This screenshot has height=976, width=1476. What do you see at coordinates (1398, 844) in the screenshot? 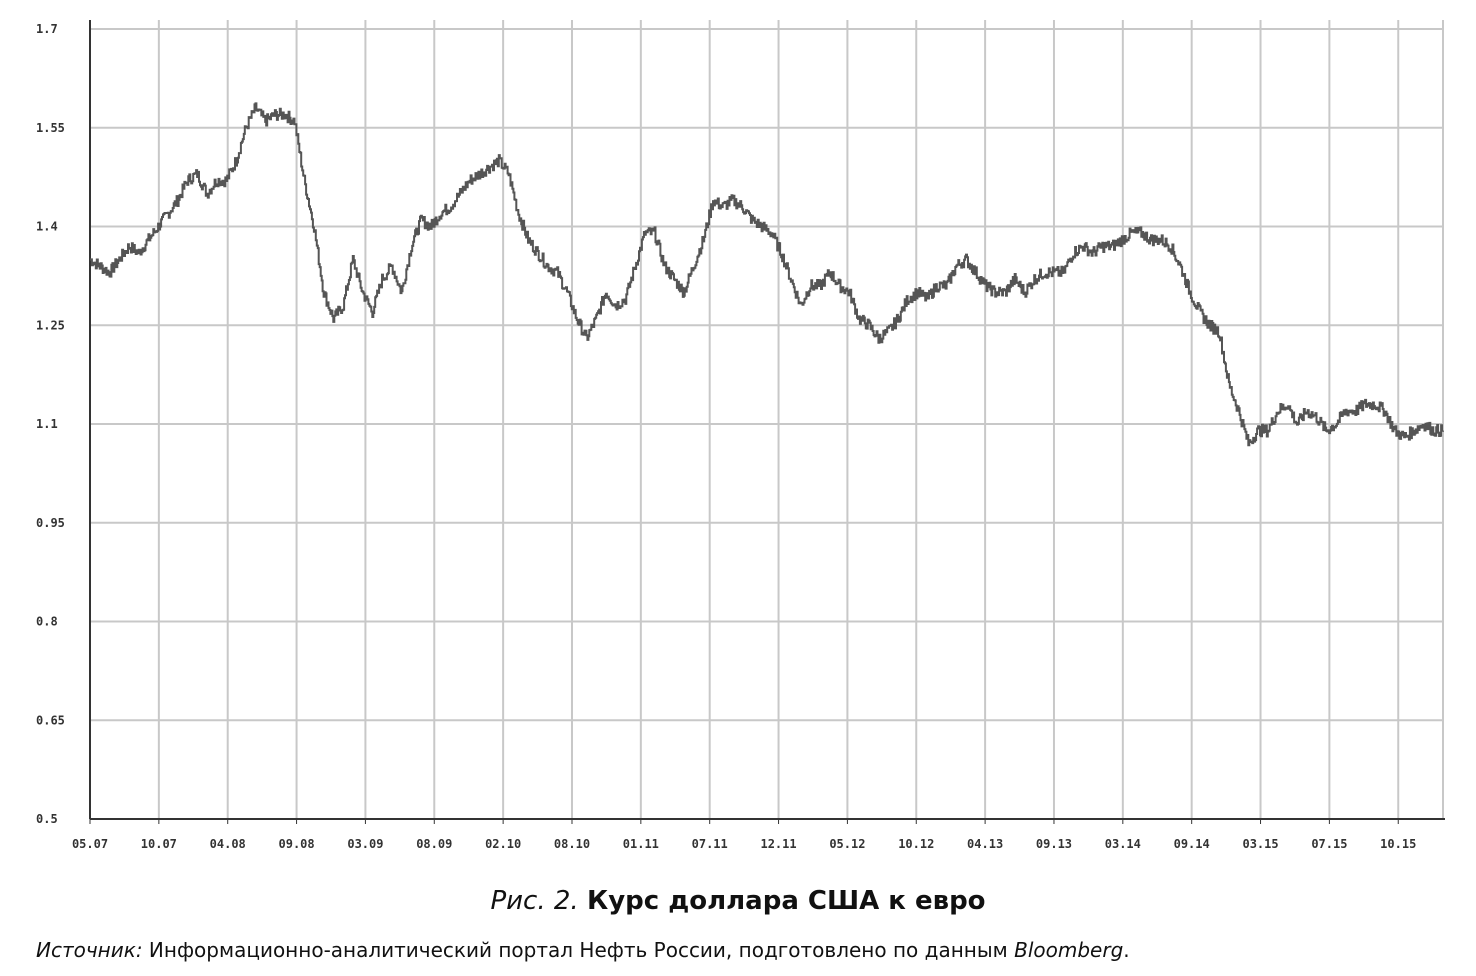
I see `x-tick-label: 10.15` at bounding box center [1398, 844].